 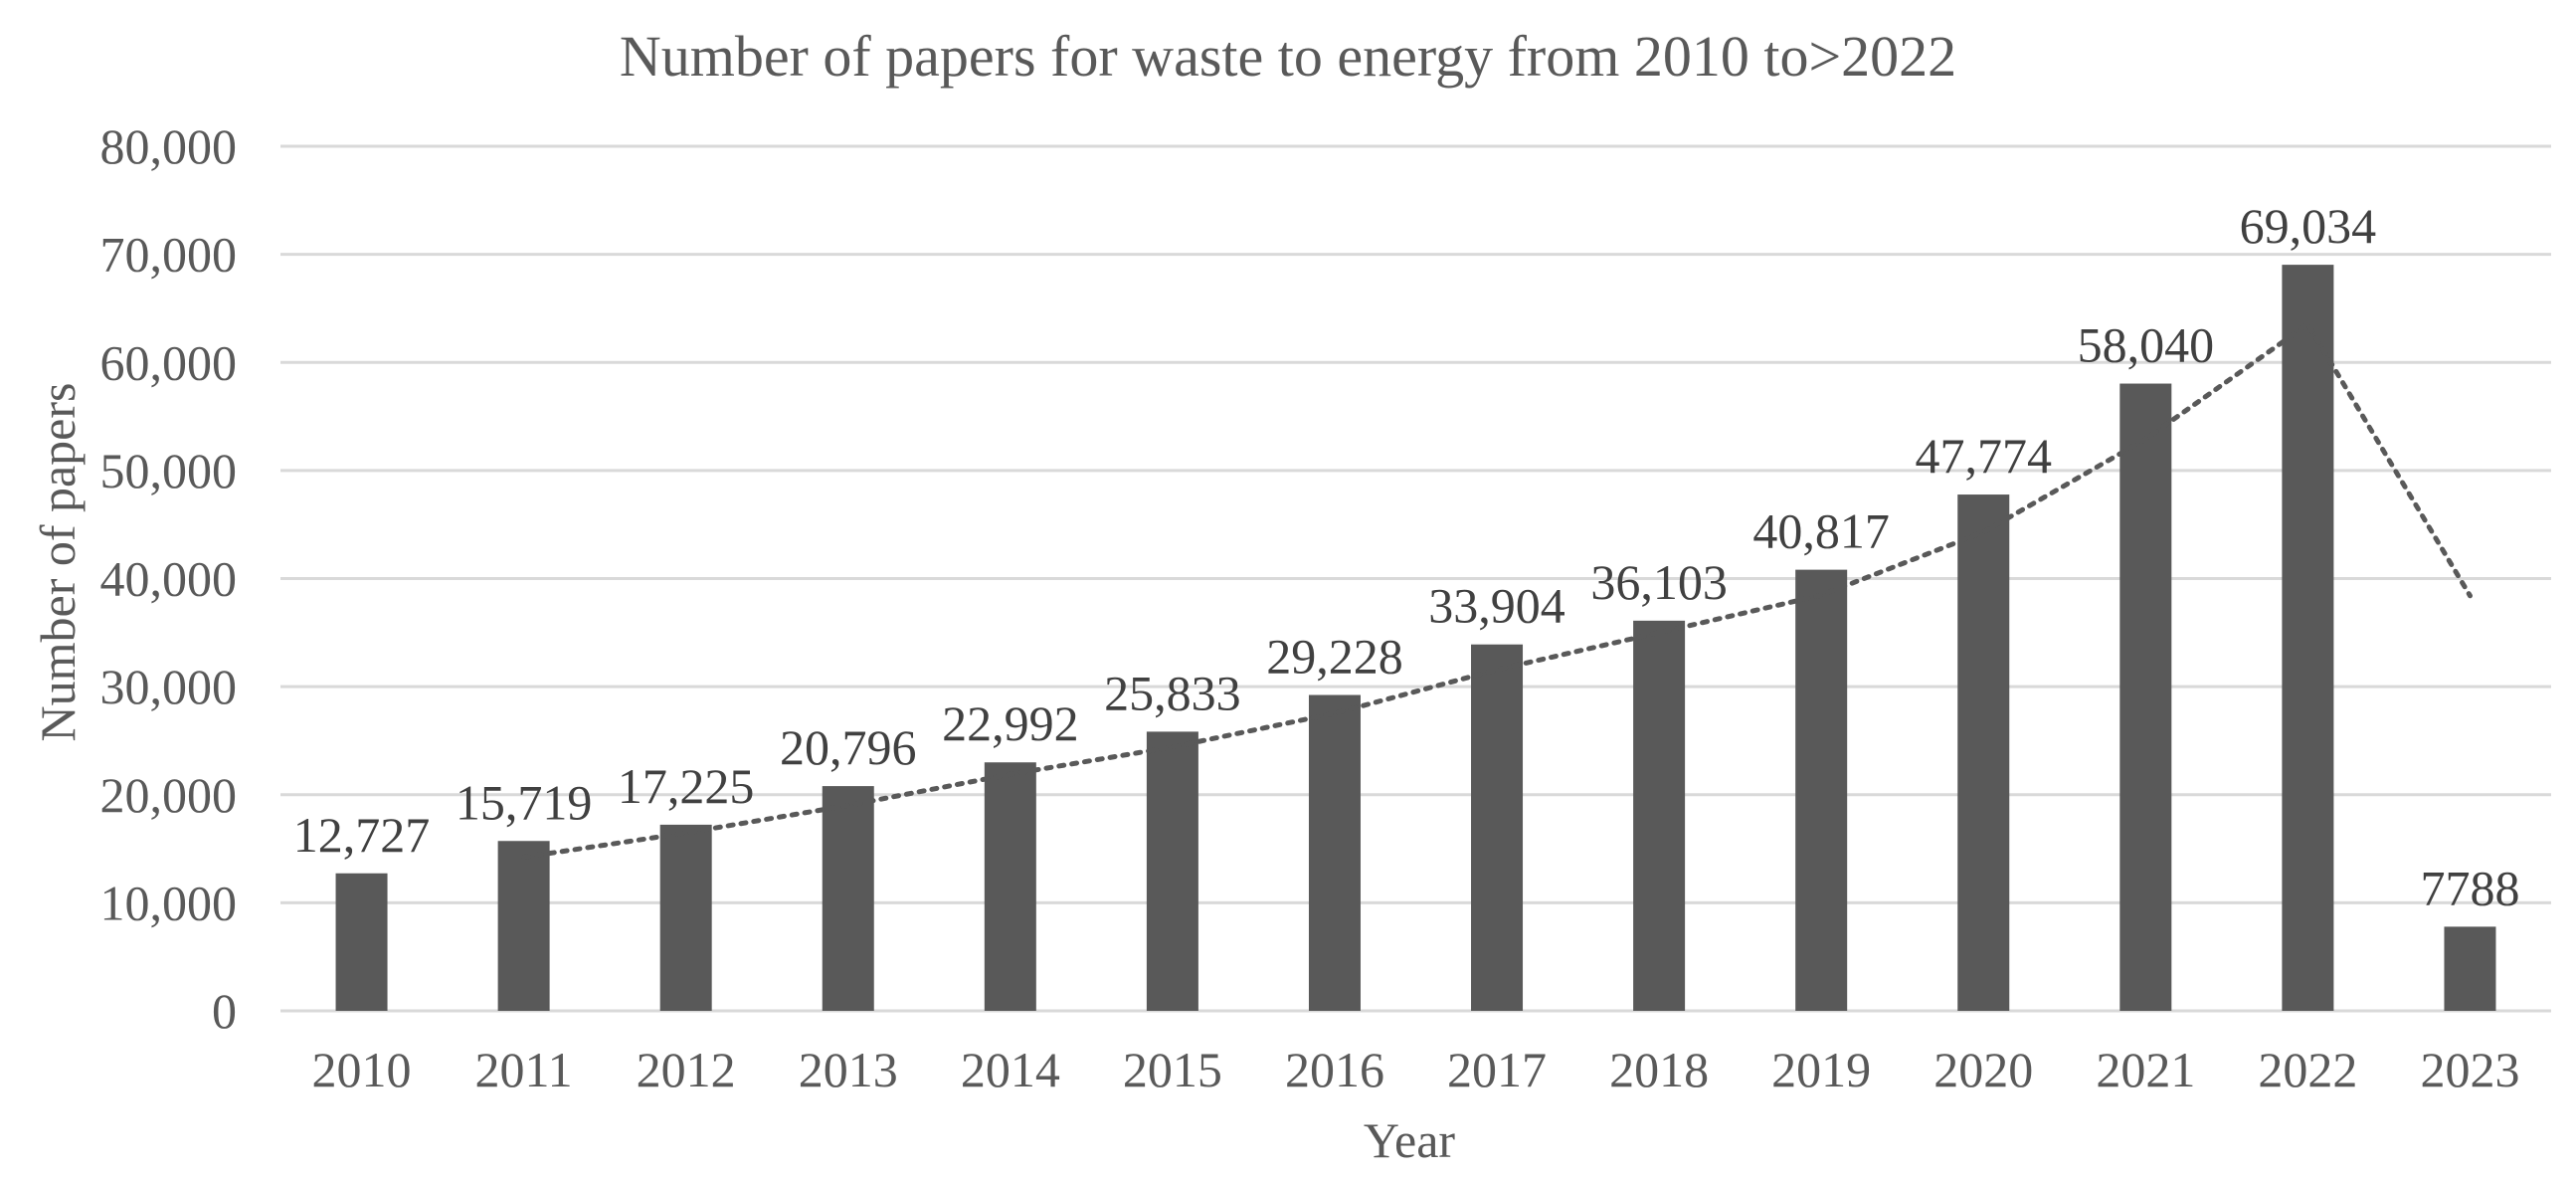 What do you see at coordinates (1172, 692) in the screenshot?
I see `data-label-2015: 25,833` at bounding box center [1172, 692].